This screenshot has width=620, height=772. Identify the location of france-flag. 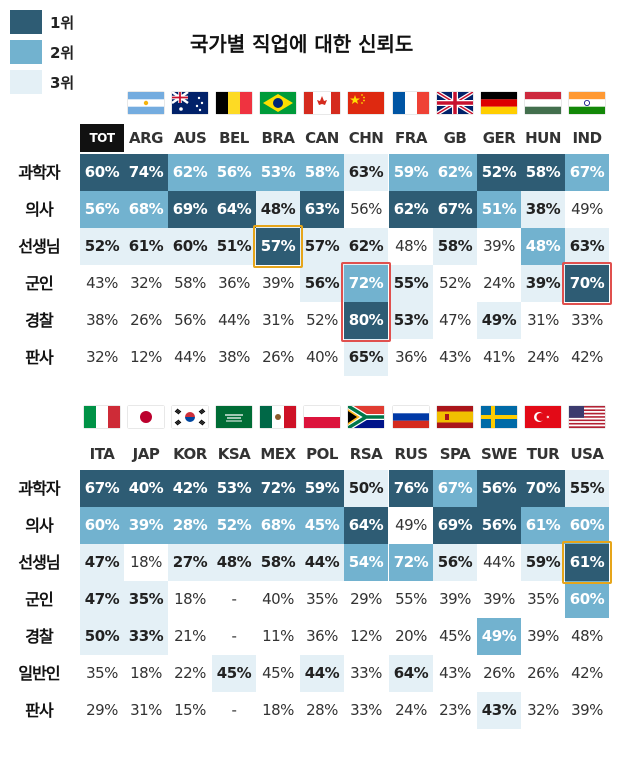
(411, 103).